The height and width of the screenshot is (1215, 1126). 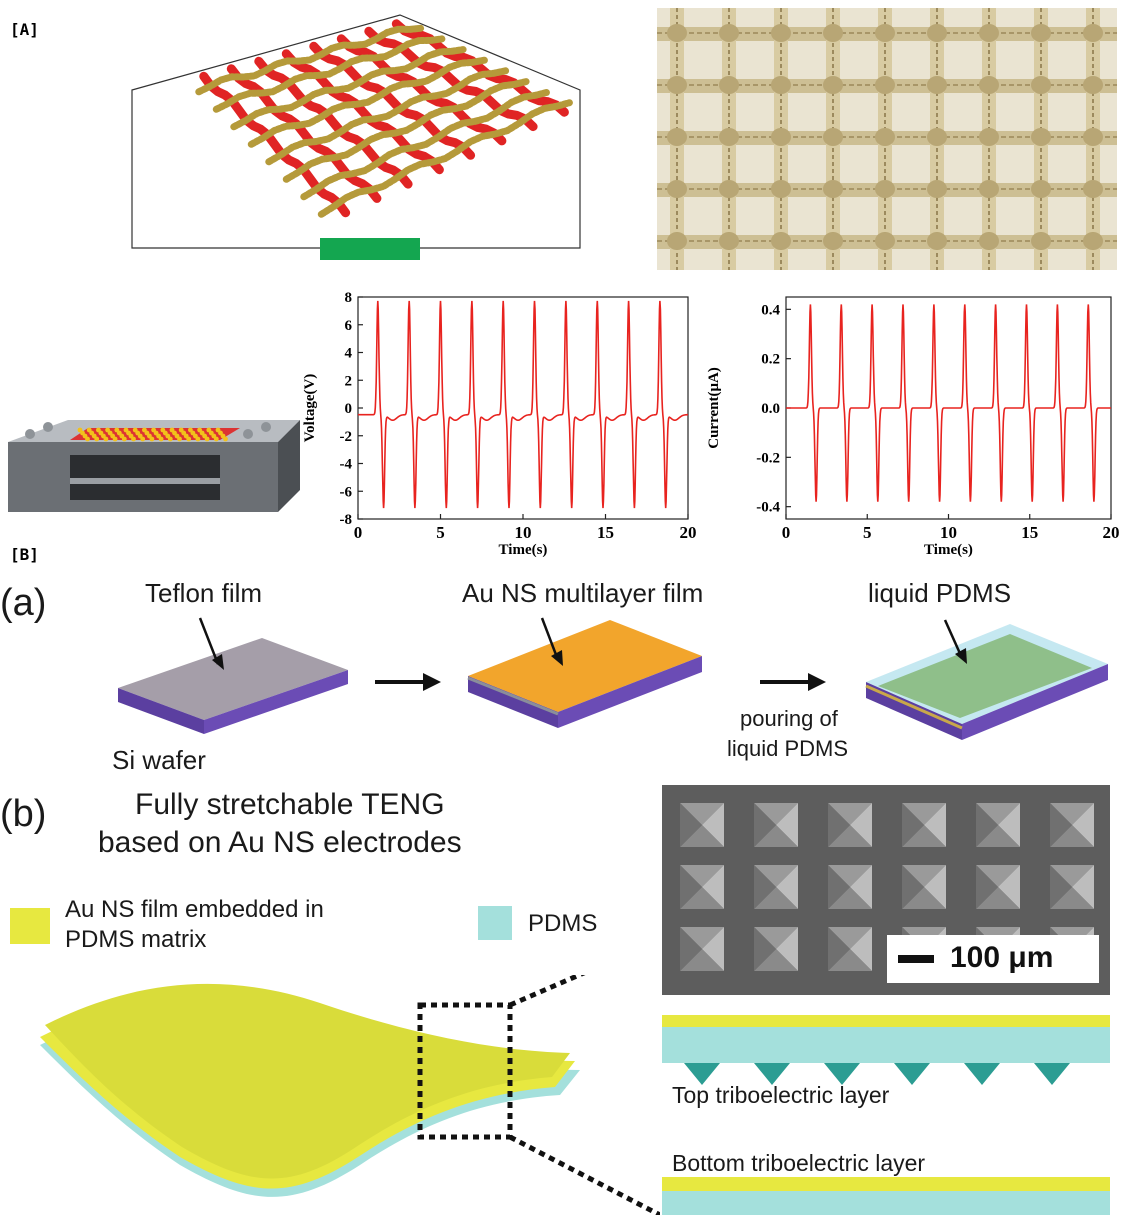 I want to click on woven-fabric-schematic, so click(x=356, y=137).